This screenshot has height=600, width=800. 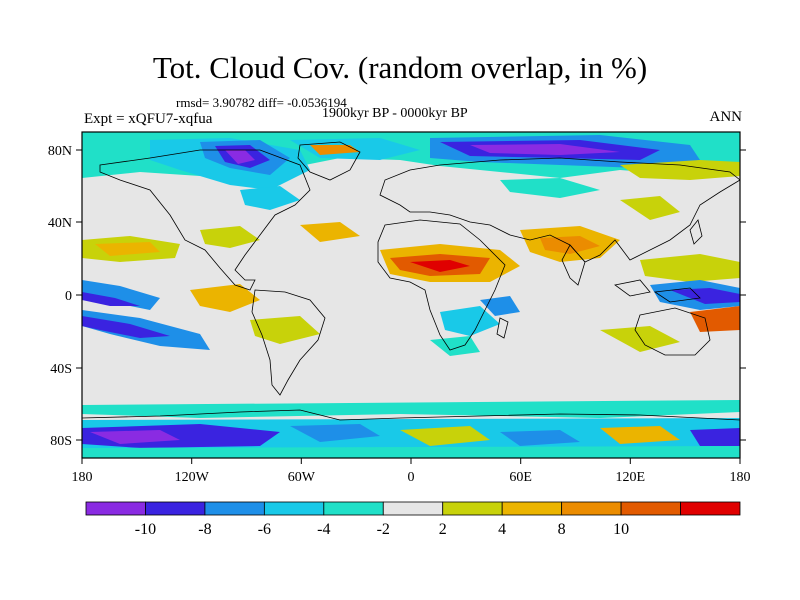 I want to click on lat-label-0: 0, so click(x=68, y=296).